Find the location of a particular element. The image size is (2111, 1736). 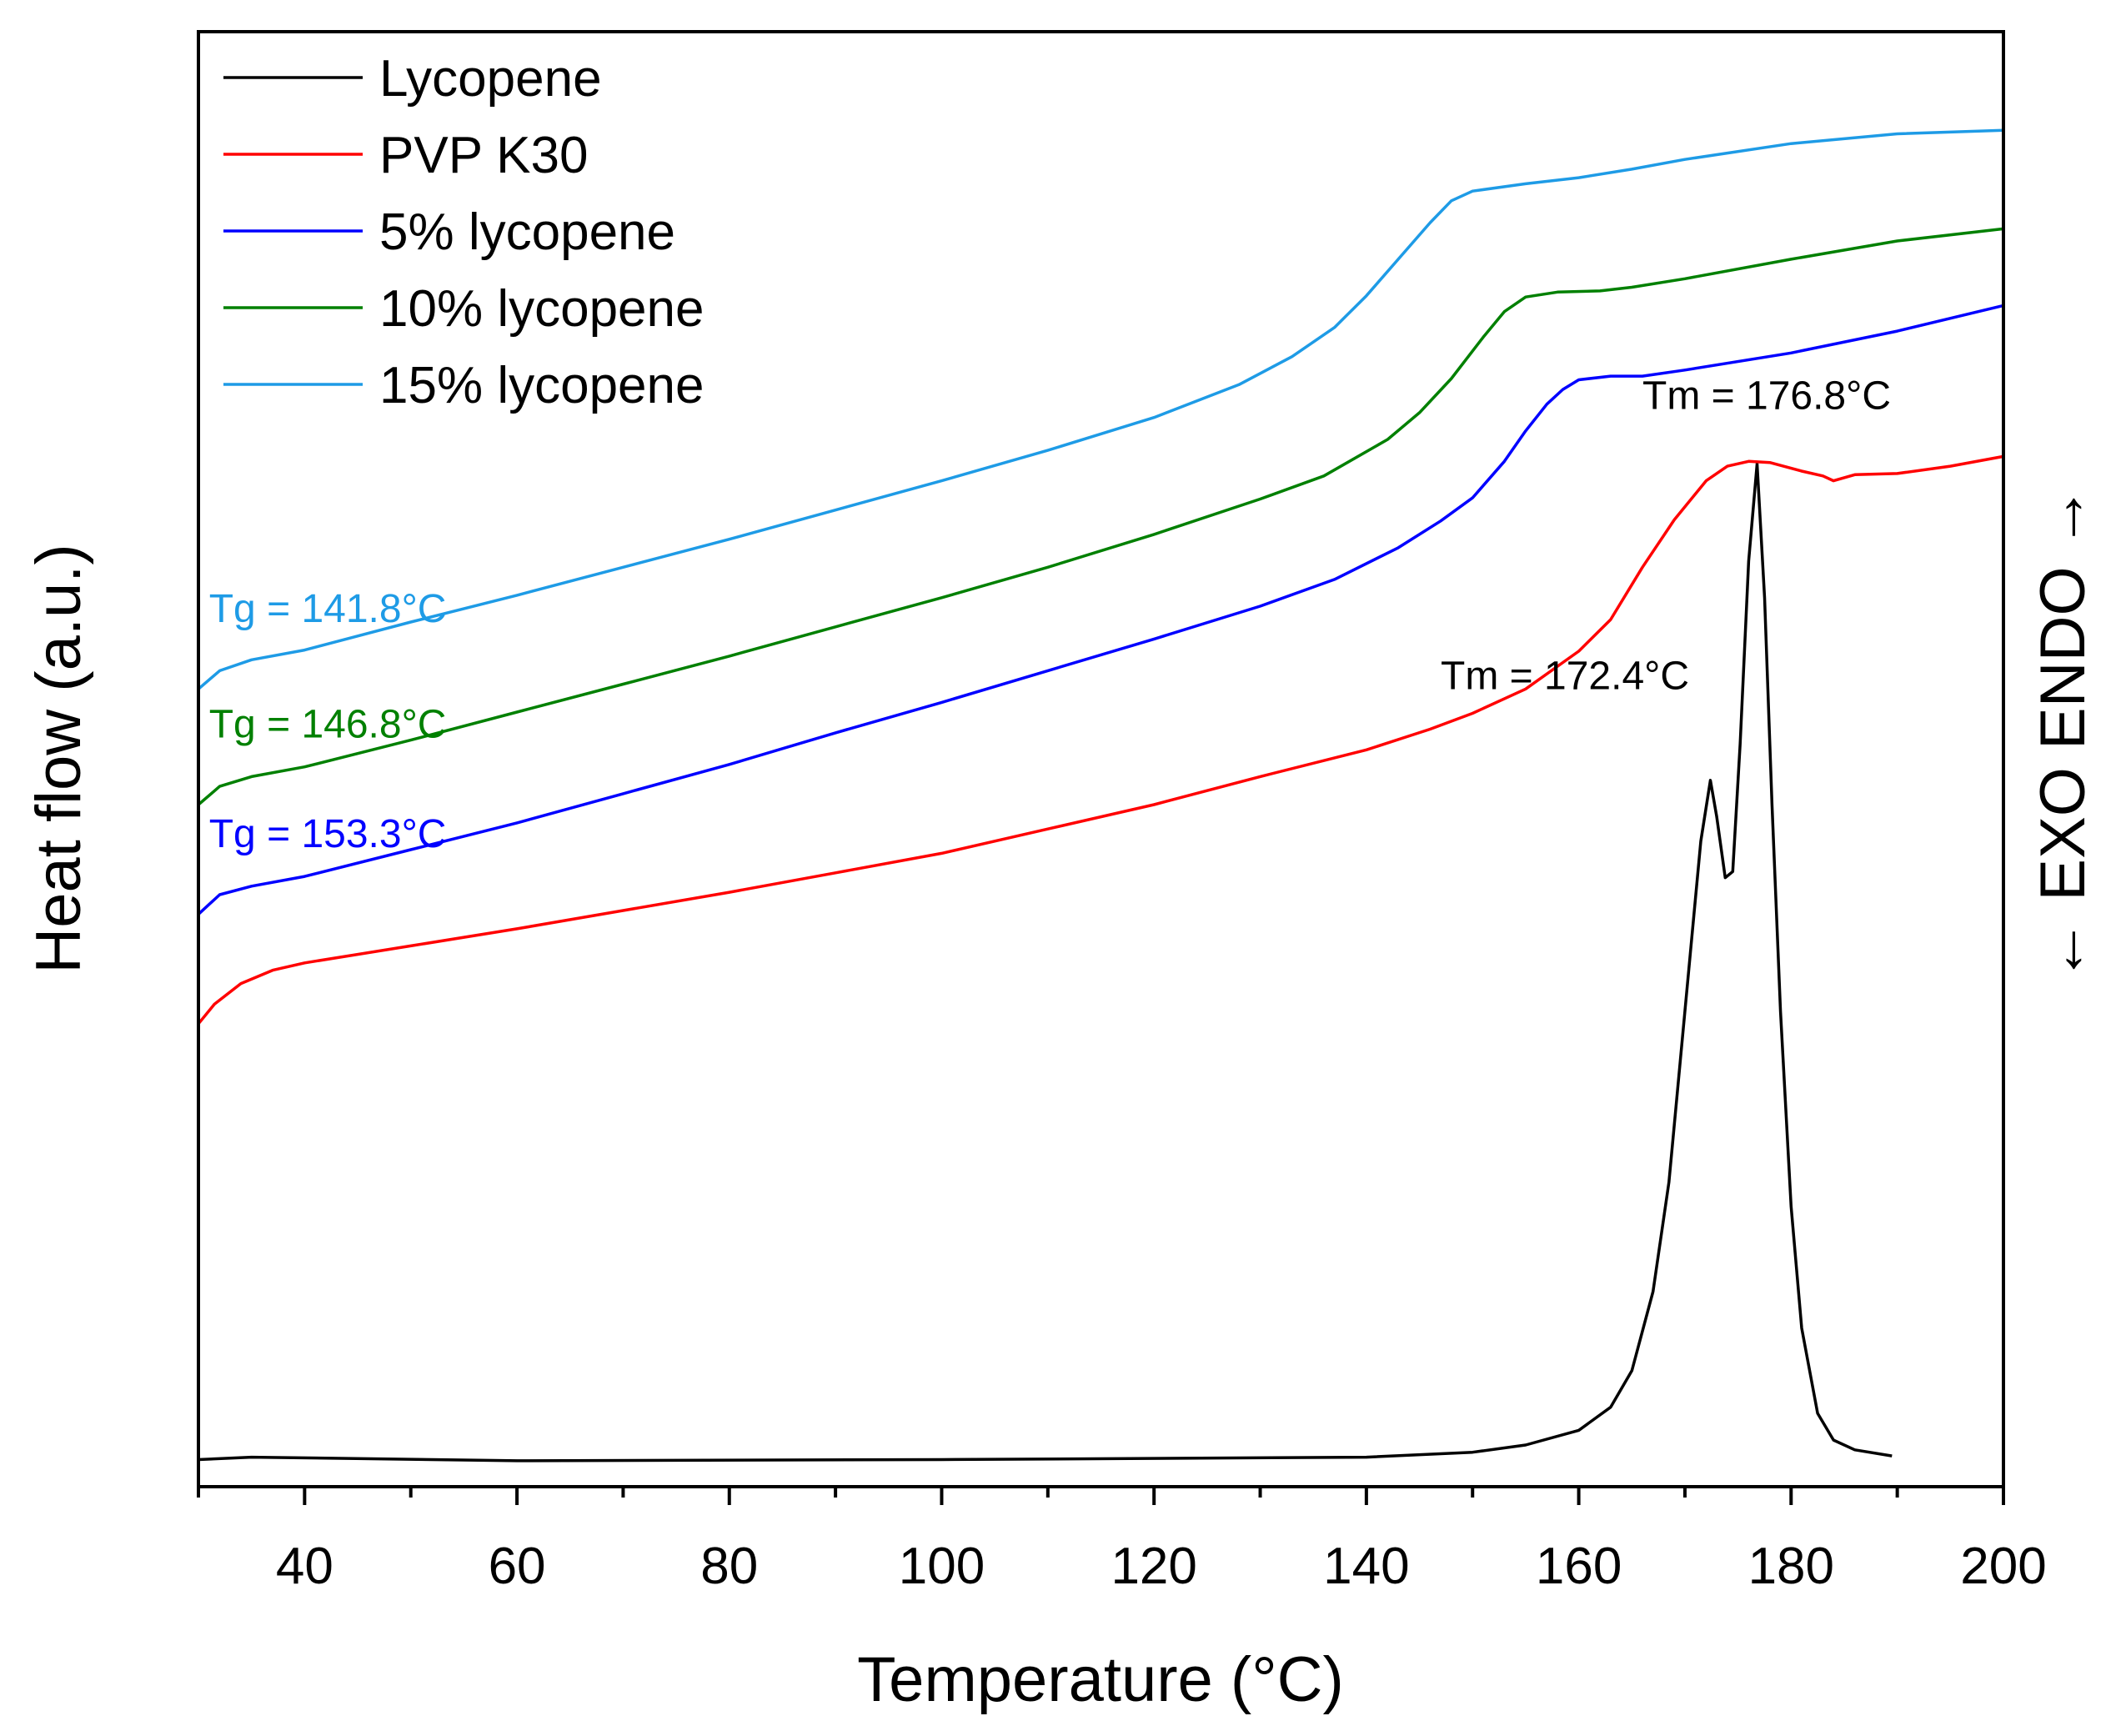

x-tick-label: 200 is located at coordinates (2003, 1566).